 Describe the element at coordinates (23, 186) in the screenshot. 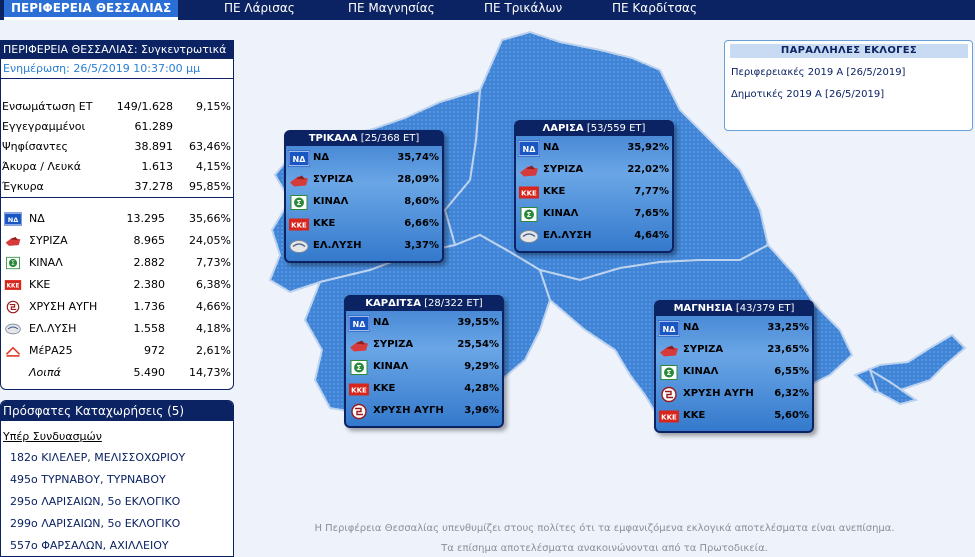

I see `stat-label: Έγκυρα` at that location.